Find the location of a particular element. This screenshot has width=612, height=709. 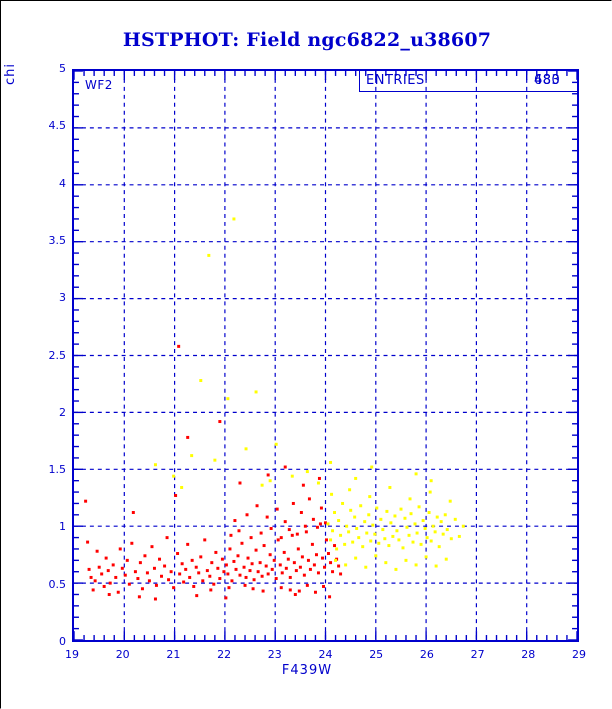

x-tick-label: 25 is located at coordinates (376, 654).